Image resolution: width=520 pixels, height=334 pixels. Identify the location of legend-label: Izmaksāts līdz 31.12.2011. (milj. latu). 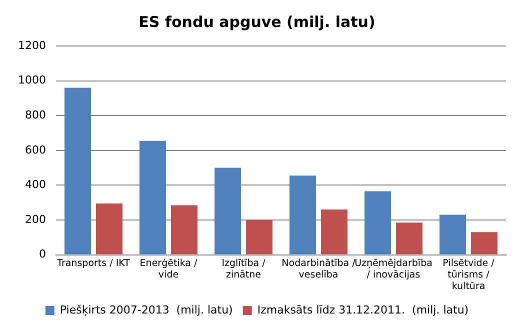
(363, 309).